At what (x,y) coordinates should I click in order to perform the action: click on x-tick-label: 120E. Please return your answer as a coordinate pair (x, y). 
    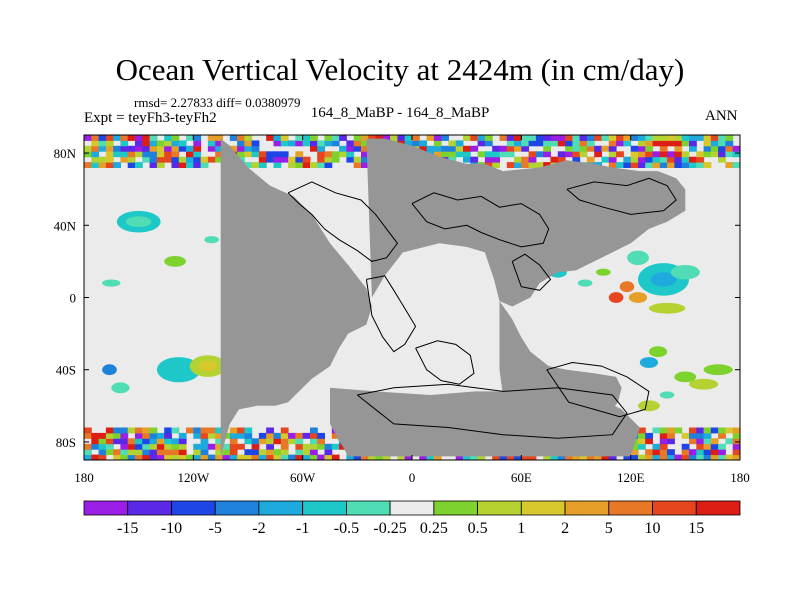
    Looking at the image, I should click on (631, 477).